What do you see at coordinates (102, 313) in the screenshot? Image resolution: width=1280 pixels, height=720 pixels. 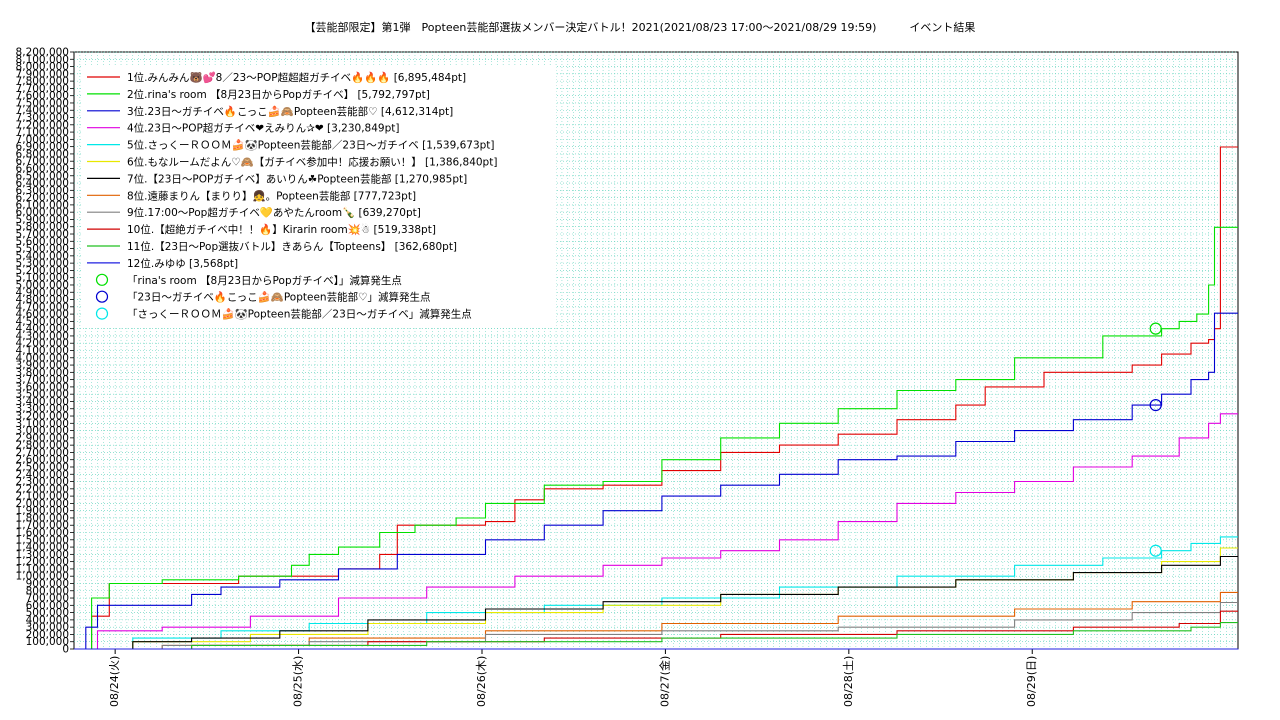 I see `legend-marker-swatch` at bounding box center [102, 313].